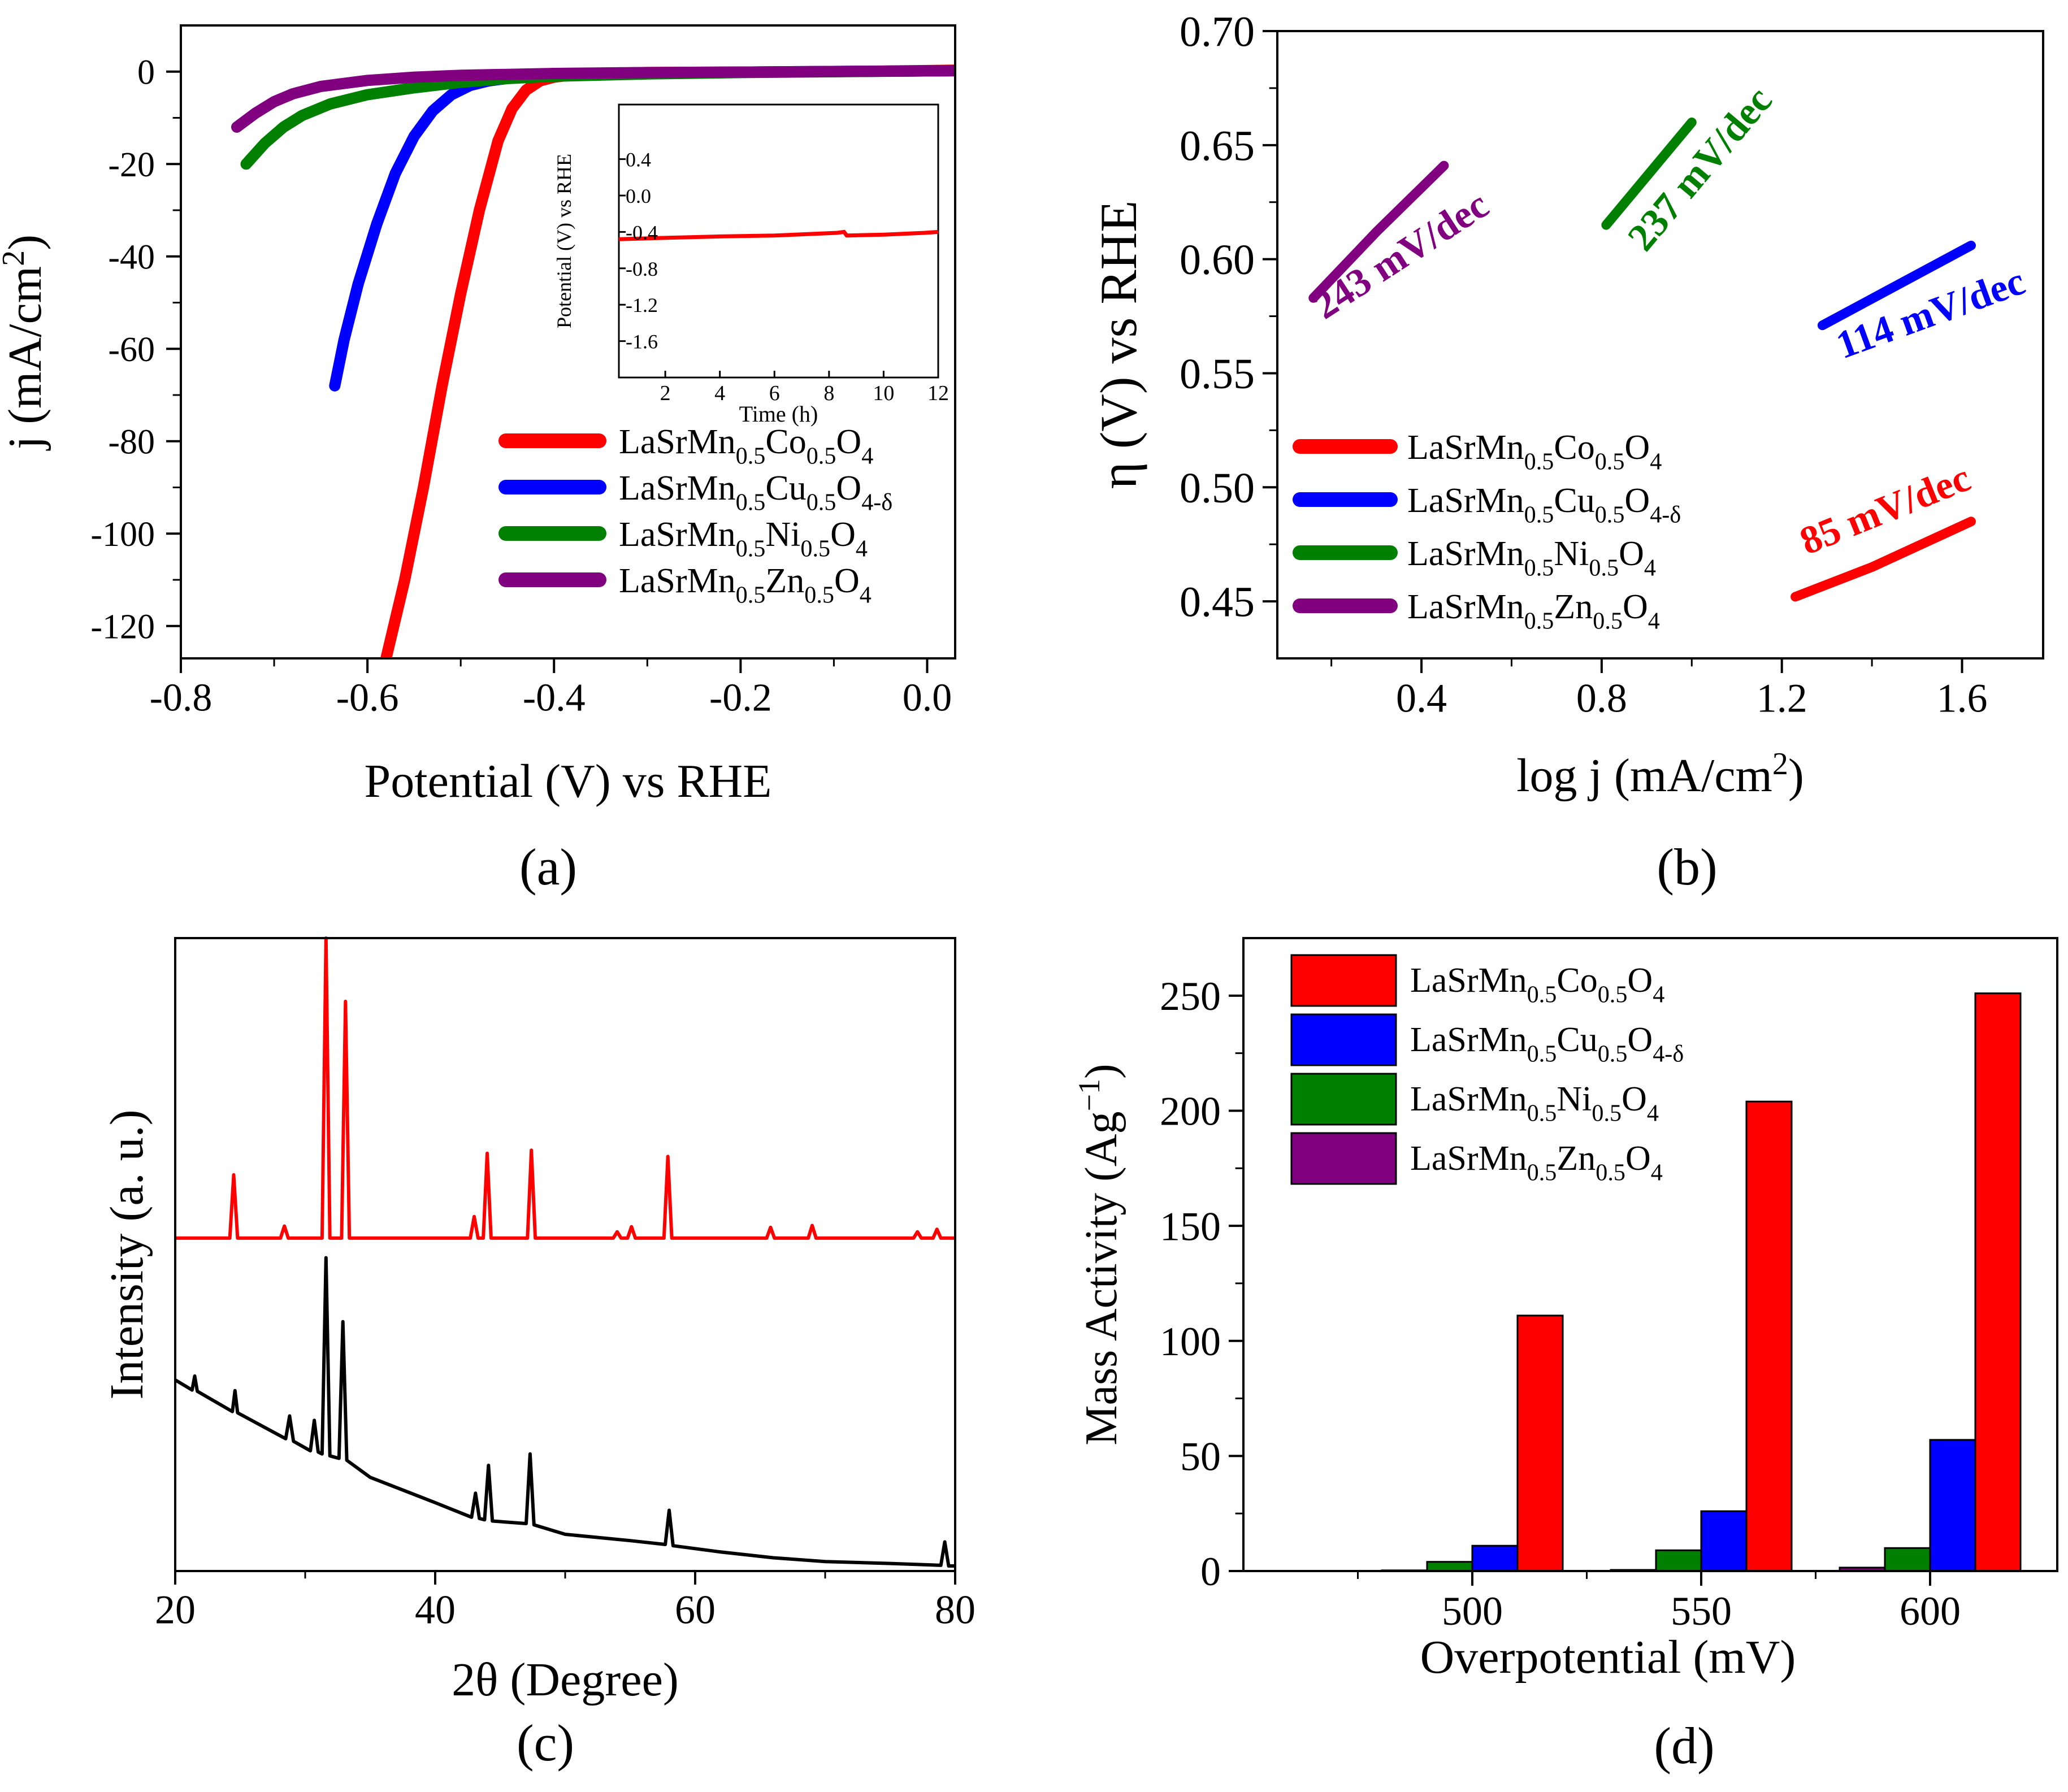 Image resolution: width=2068 pixels, height=1792 pixels. Describe the element at coordinates (367, 698) in the screenshot. I see `x-tick-label: -0.6` at that location.